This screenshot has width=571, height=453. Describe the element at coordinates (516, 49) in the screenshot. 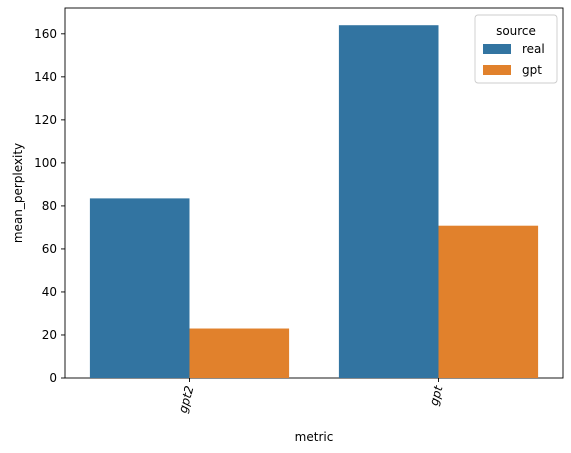

I see `legend: source real gpt` at that location.